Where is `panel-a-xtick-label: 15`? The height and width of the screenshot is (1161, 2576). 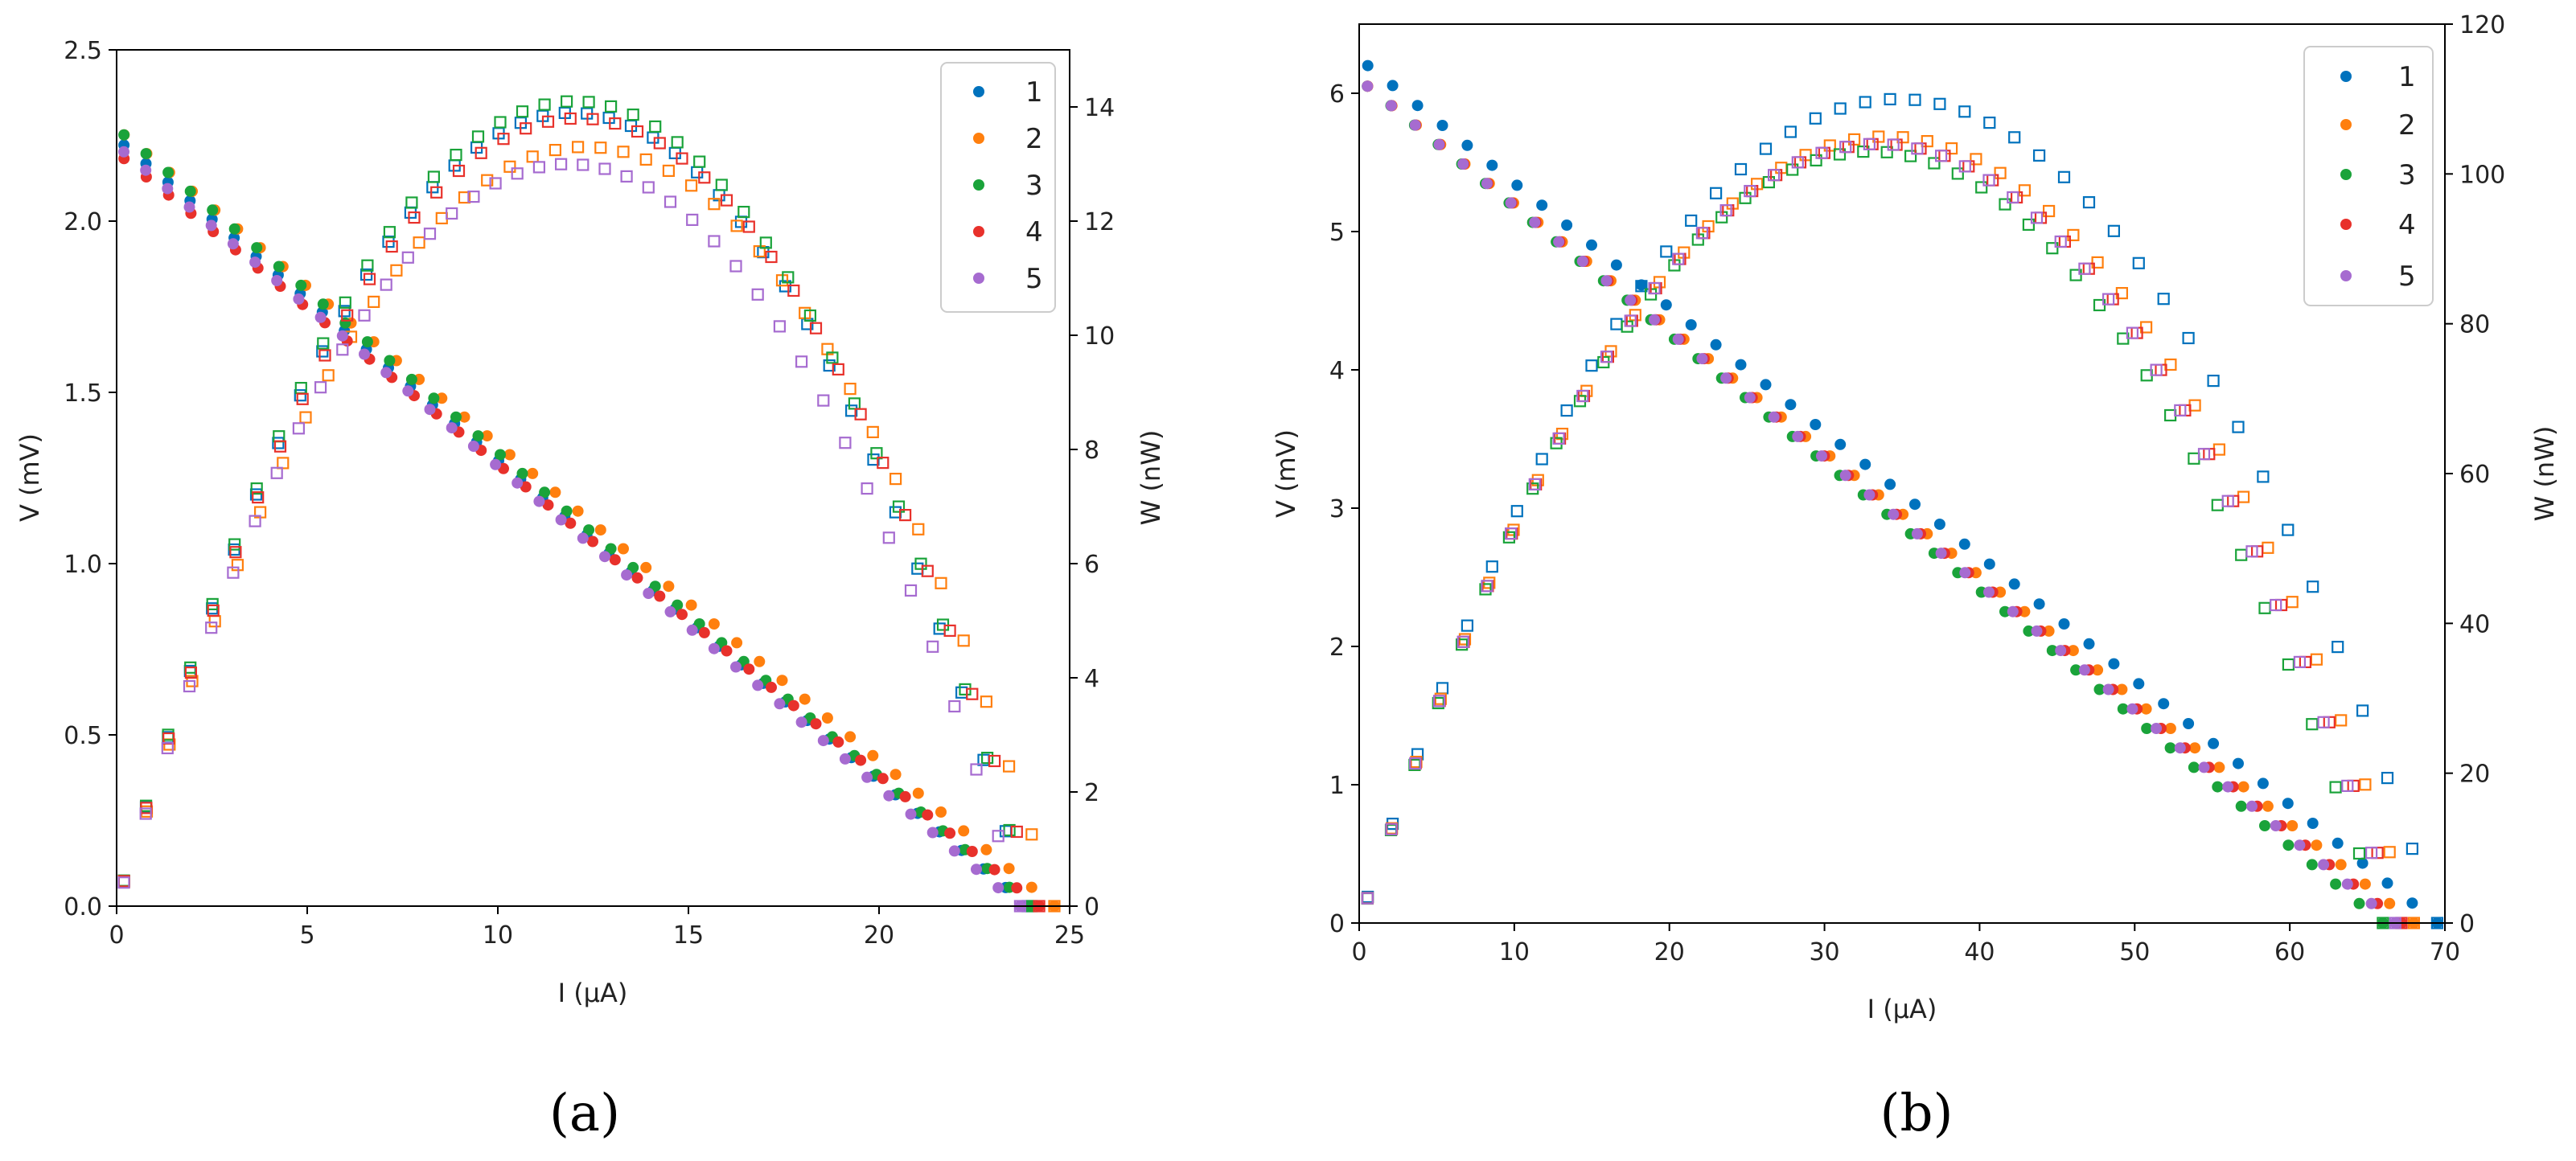 panel-a-xtick-label: 15 is located at coordinates (688, 936).